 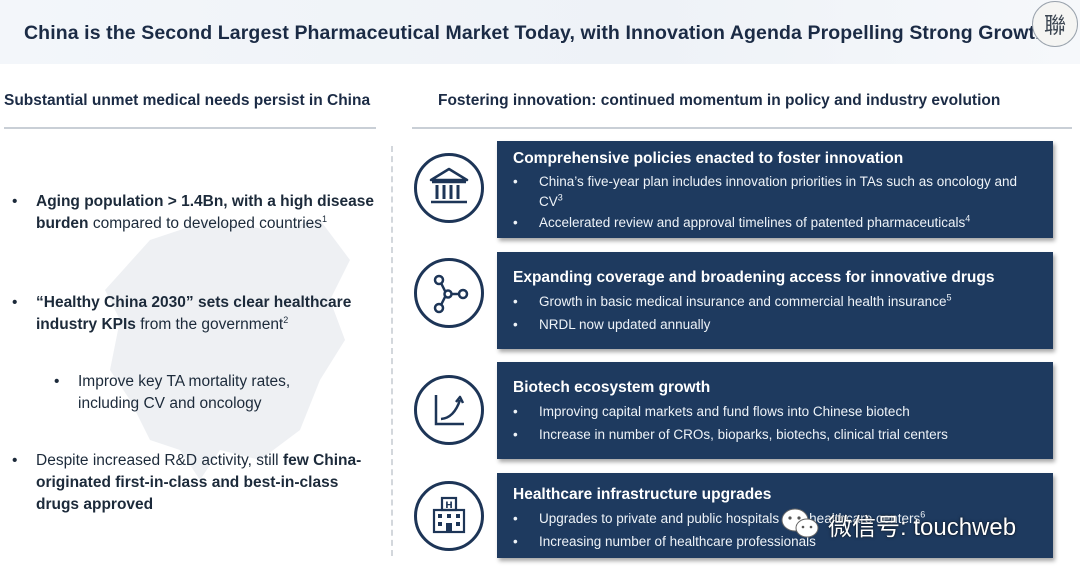 What do you see at coordinates (449, 410) in the screenshot?
I see `growth-chart-icon` at bounding box center [449, 410].